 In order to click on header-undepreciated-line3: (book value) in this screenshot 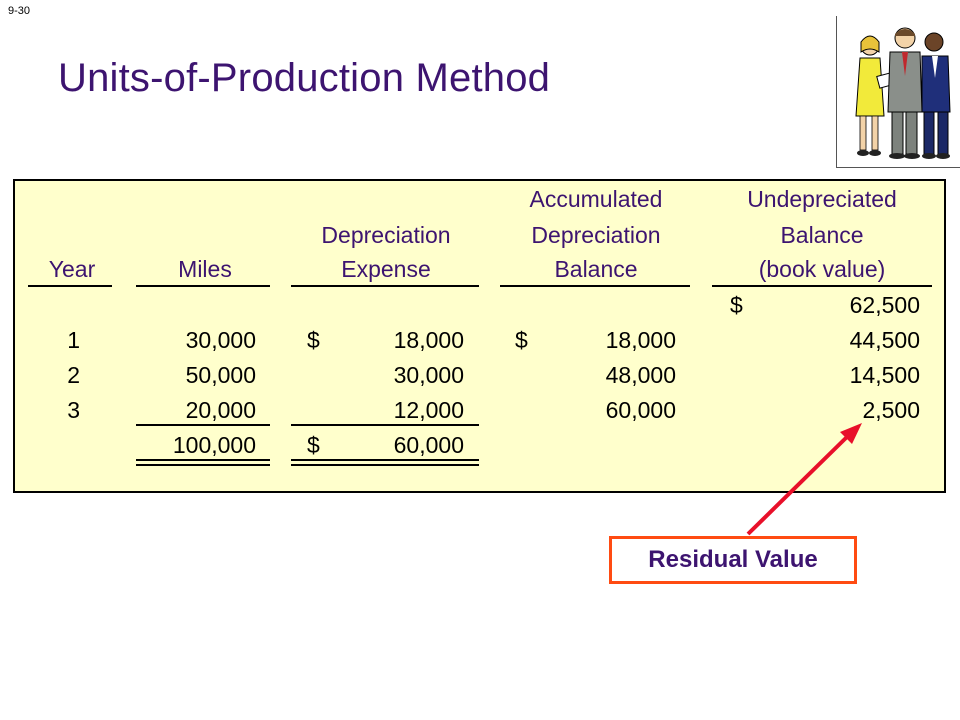, I will do `click(822, 269)`.